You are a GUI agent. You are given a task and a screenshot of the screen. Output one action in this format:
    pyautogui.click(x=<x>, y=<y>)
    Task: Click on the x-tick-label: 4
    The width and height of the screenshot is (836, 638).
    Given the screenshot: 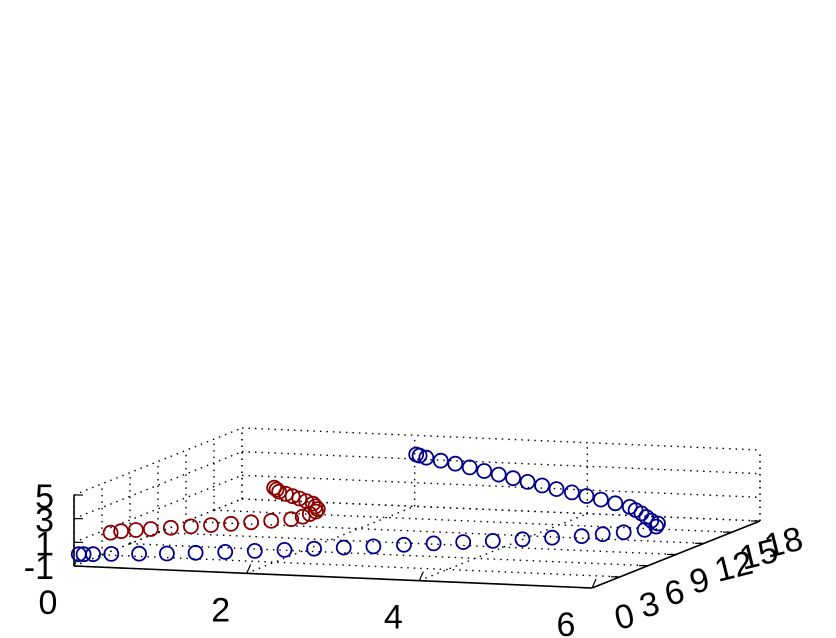 What is the action you would take?
    pyautogui.click(x=393, y=618)
    